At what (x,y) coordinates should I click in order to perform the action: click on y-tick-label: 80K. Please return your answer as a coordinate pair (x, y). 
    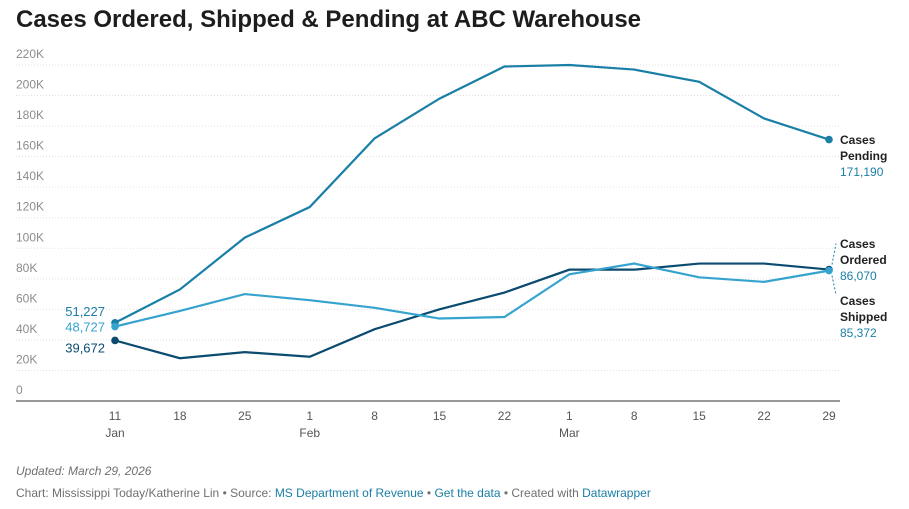
    Looking at the image, I should click on (26, 268).